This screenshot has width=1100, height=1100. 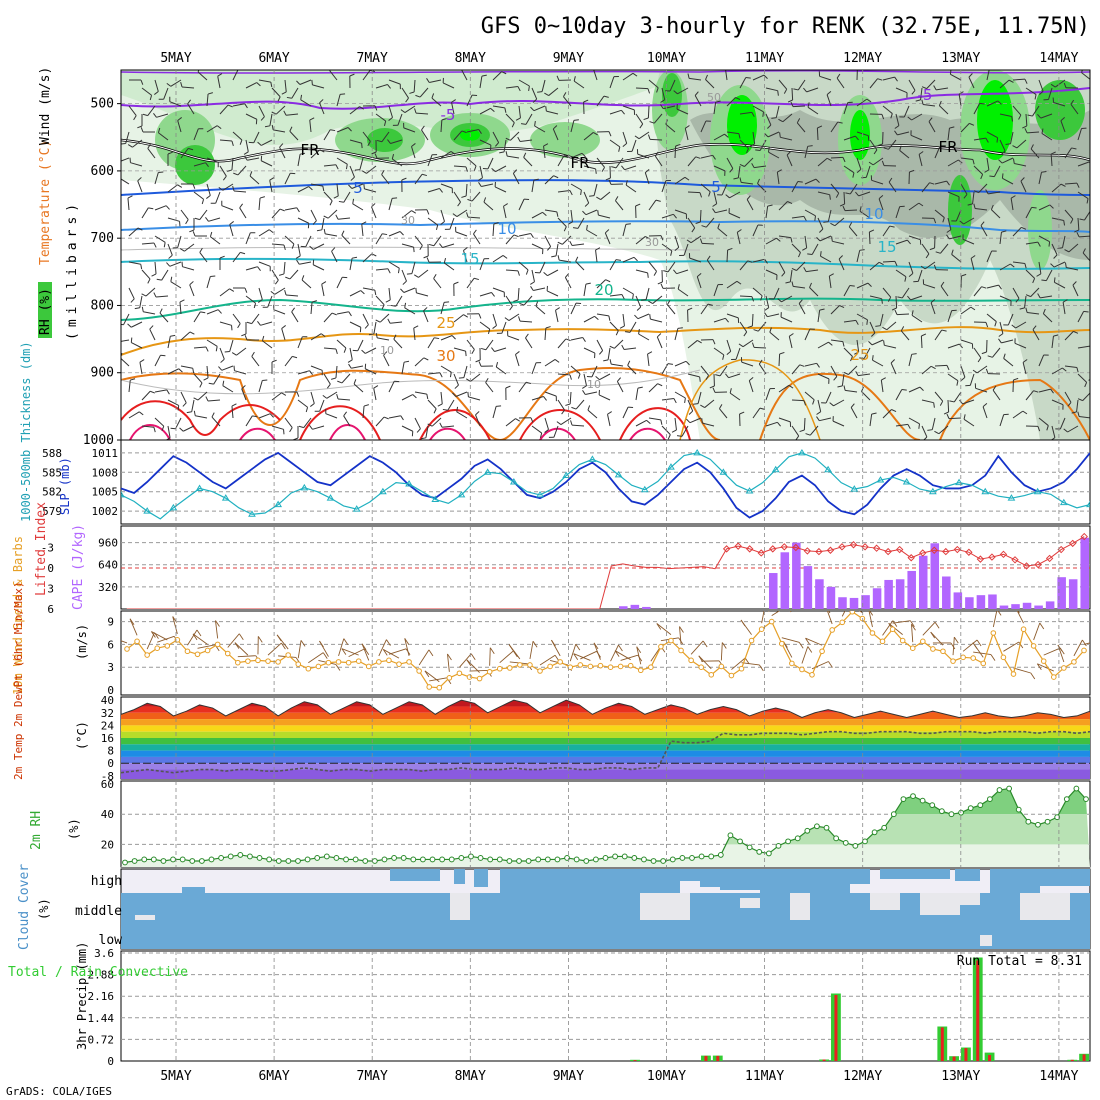 I want to click on date-label-top: 10MAY, so click(x=666, y=58).